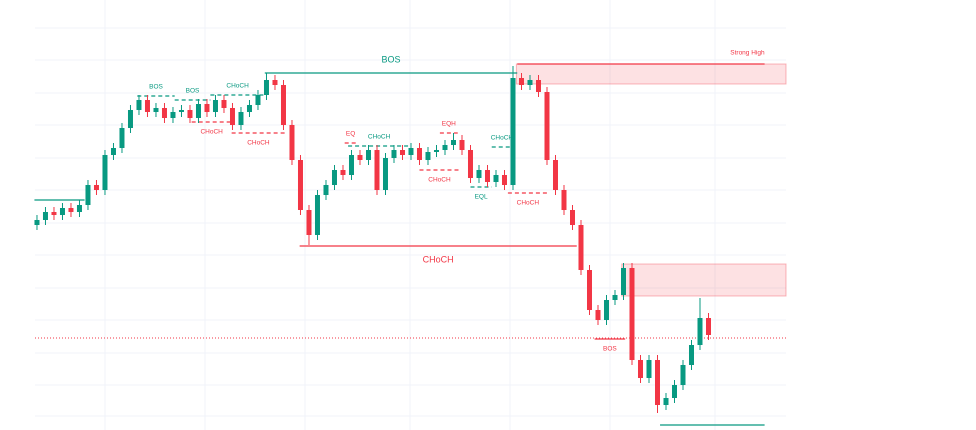 This screenshot has height=430, width=976. Describe the element at coordinates (350, 134) in the screenshot. I see `structure-label: EQ` at that location.